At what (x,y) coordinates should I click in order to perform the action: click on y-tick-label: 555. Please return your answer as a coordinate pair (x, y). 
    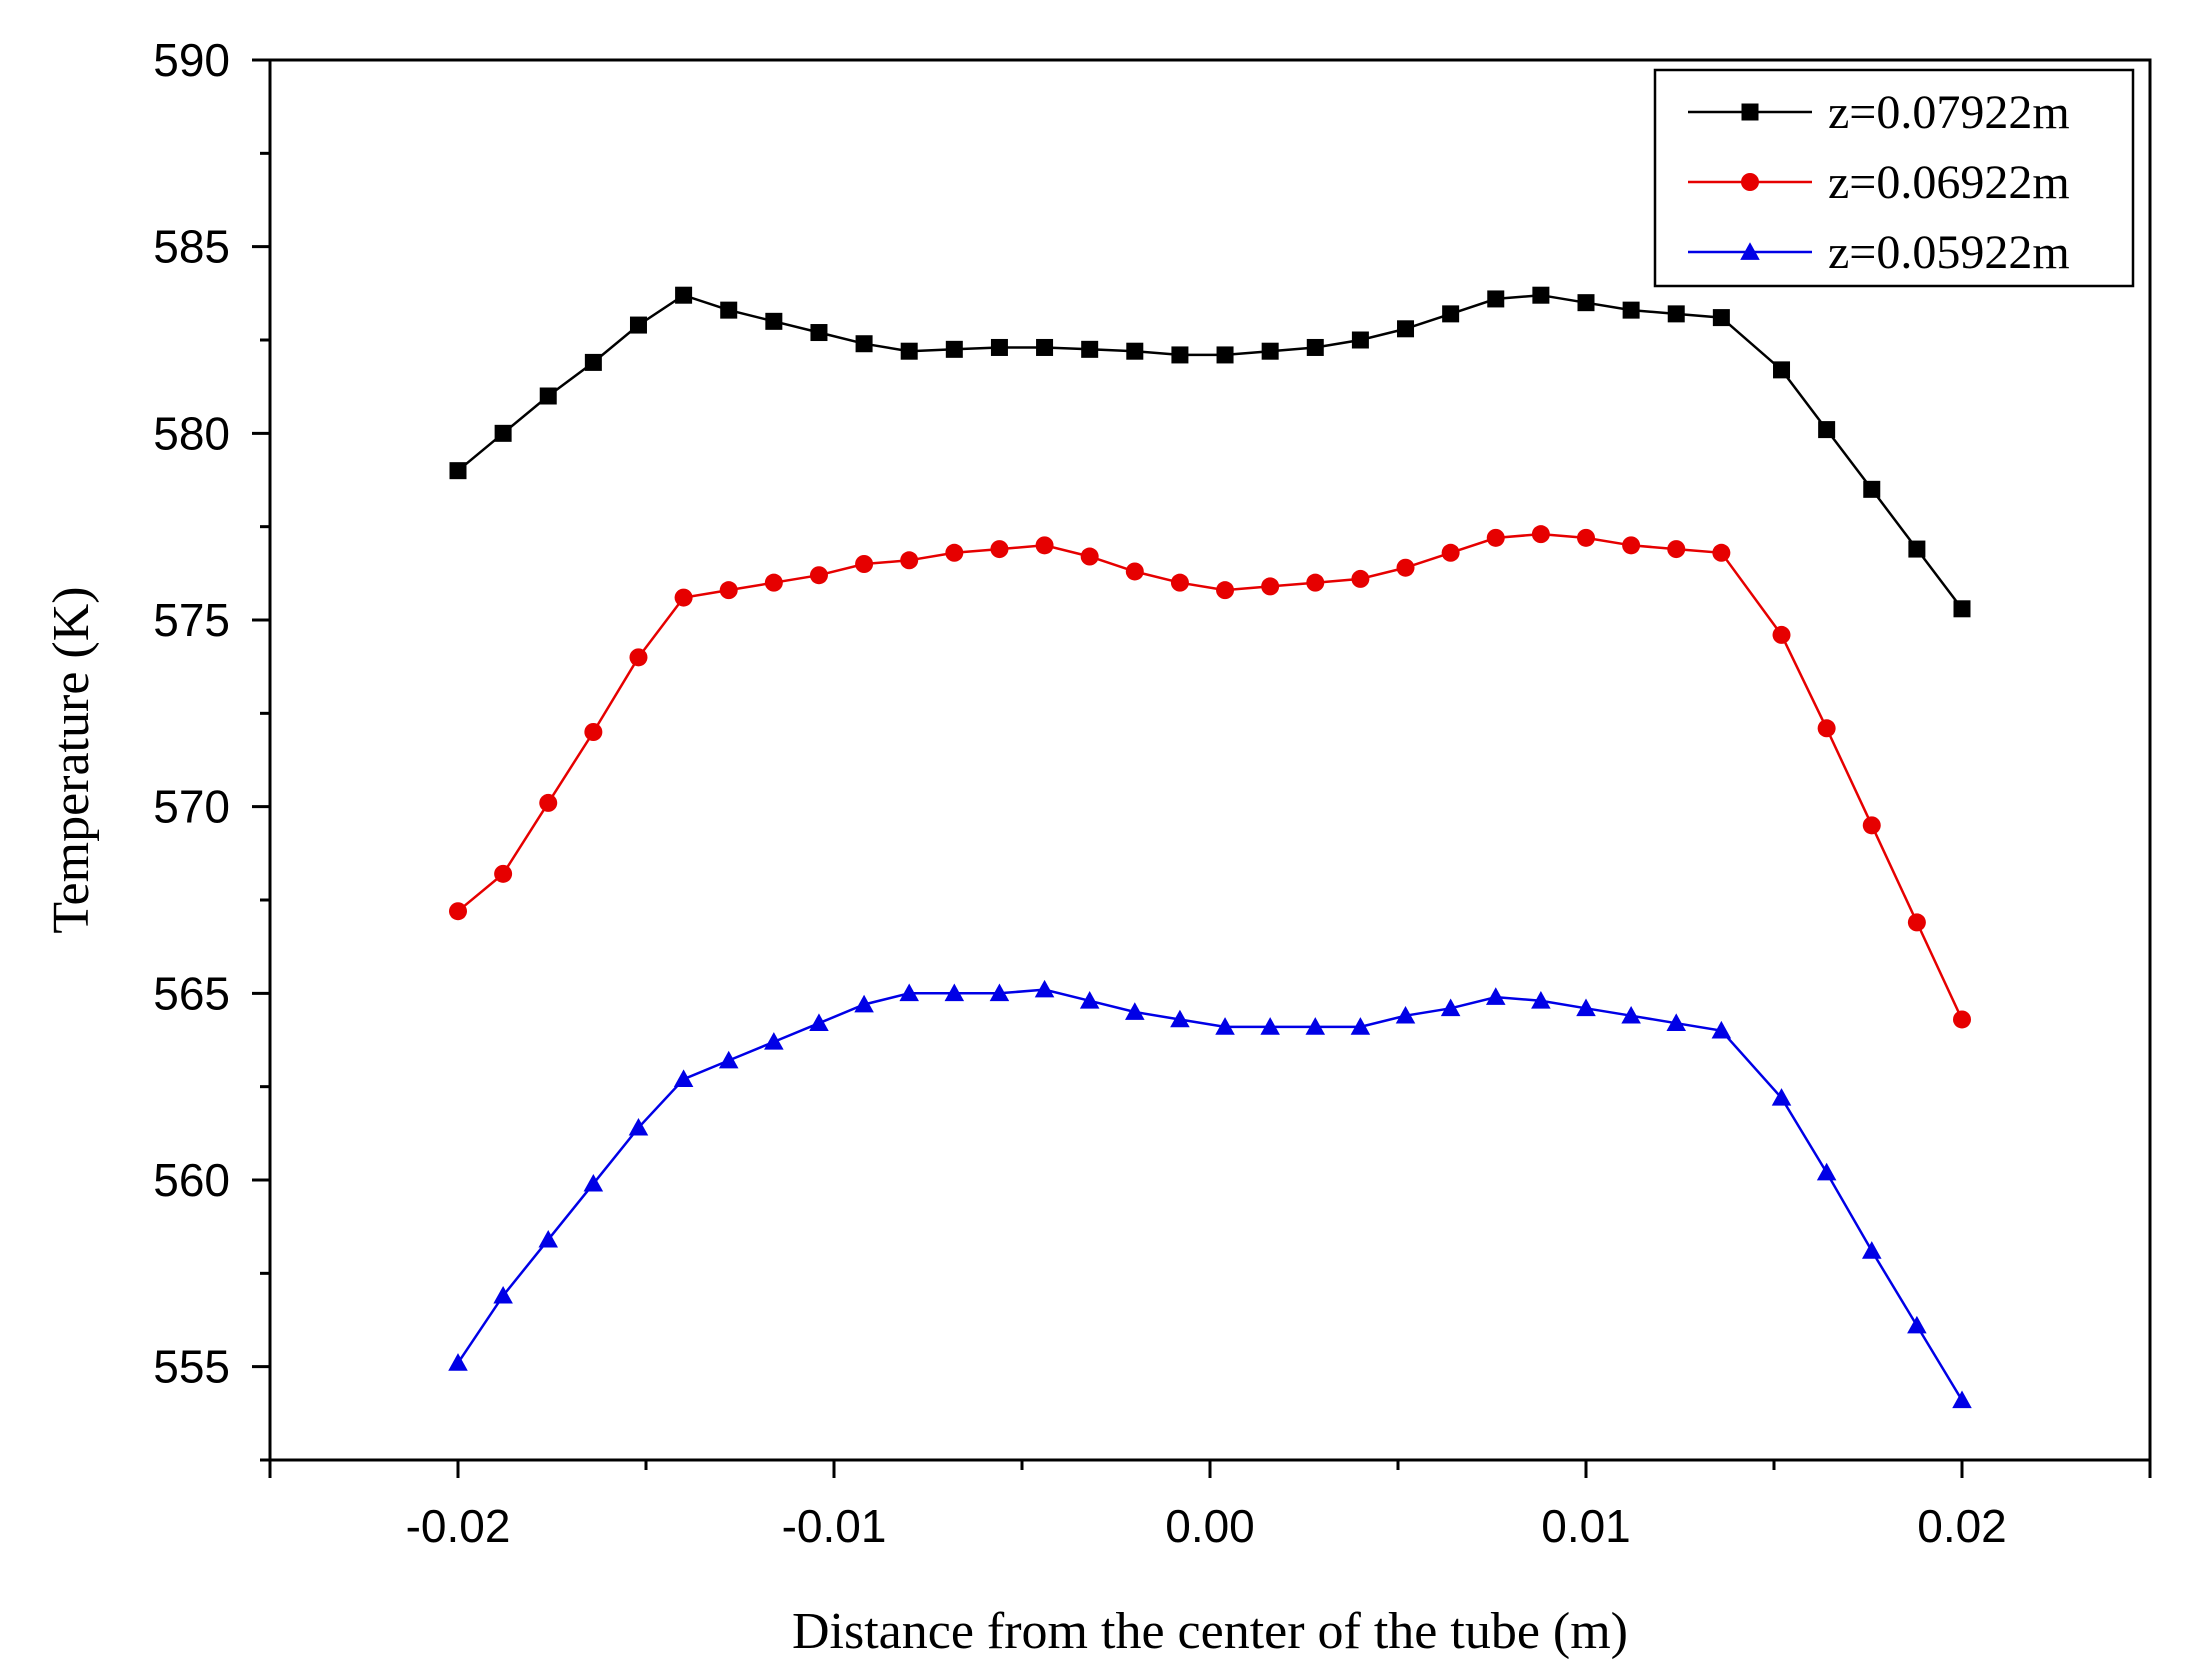
    Looking at the image, I should click on (191, 1367).